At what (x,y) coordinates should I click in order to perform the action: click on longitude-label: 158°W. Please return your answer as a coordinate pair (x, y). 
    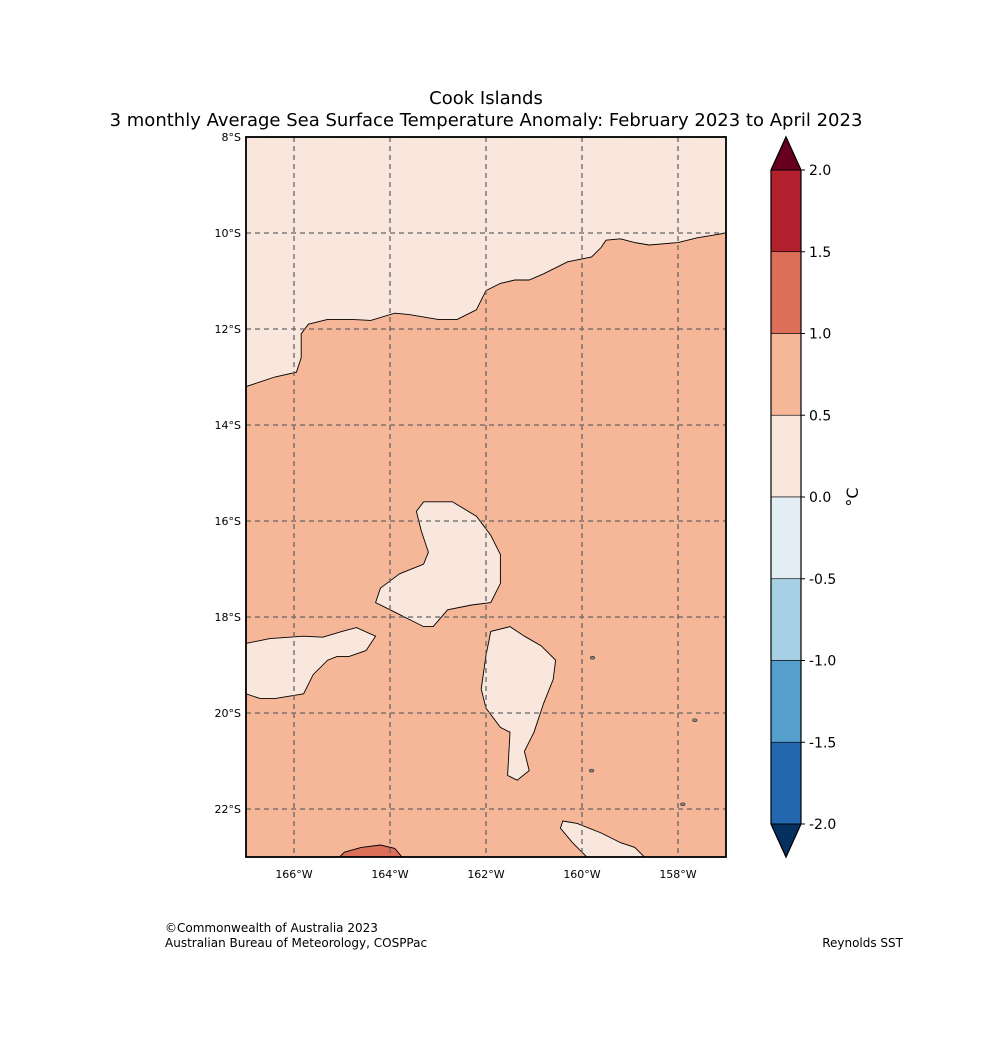
    Looking at the image, I should click on (677, 874).